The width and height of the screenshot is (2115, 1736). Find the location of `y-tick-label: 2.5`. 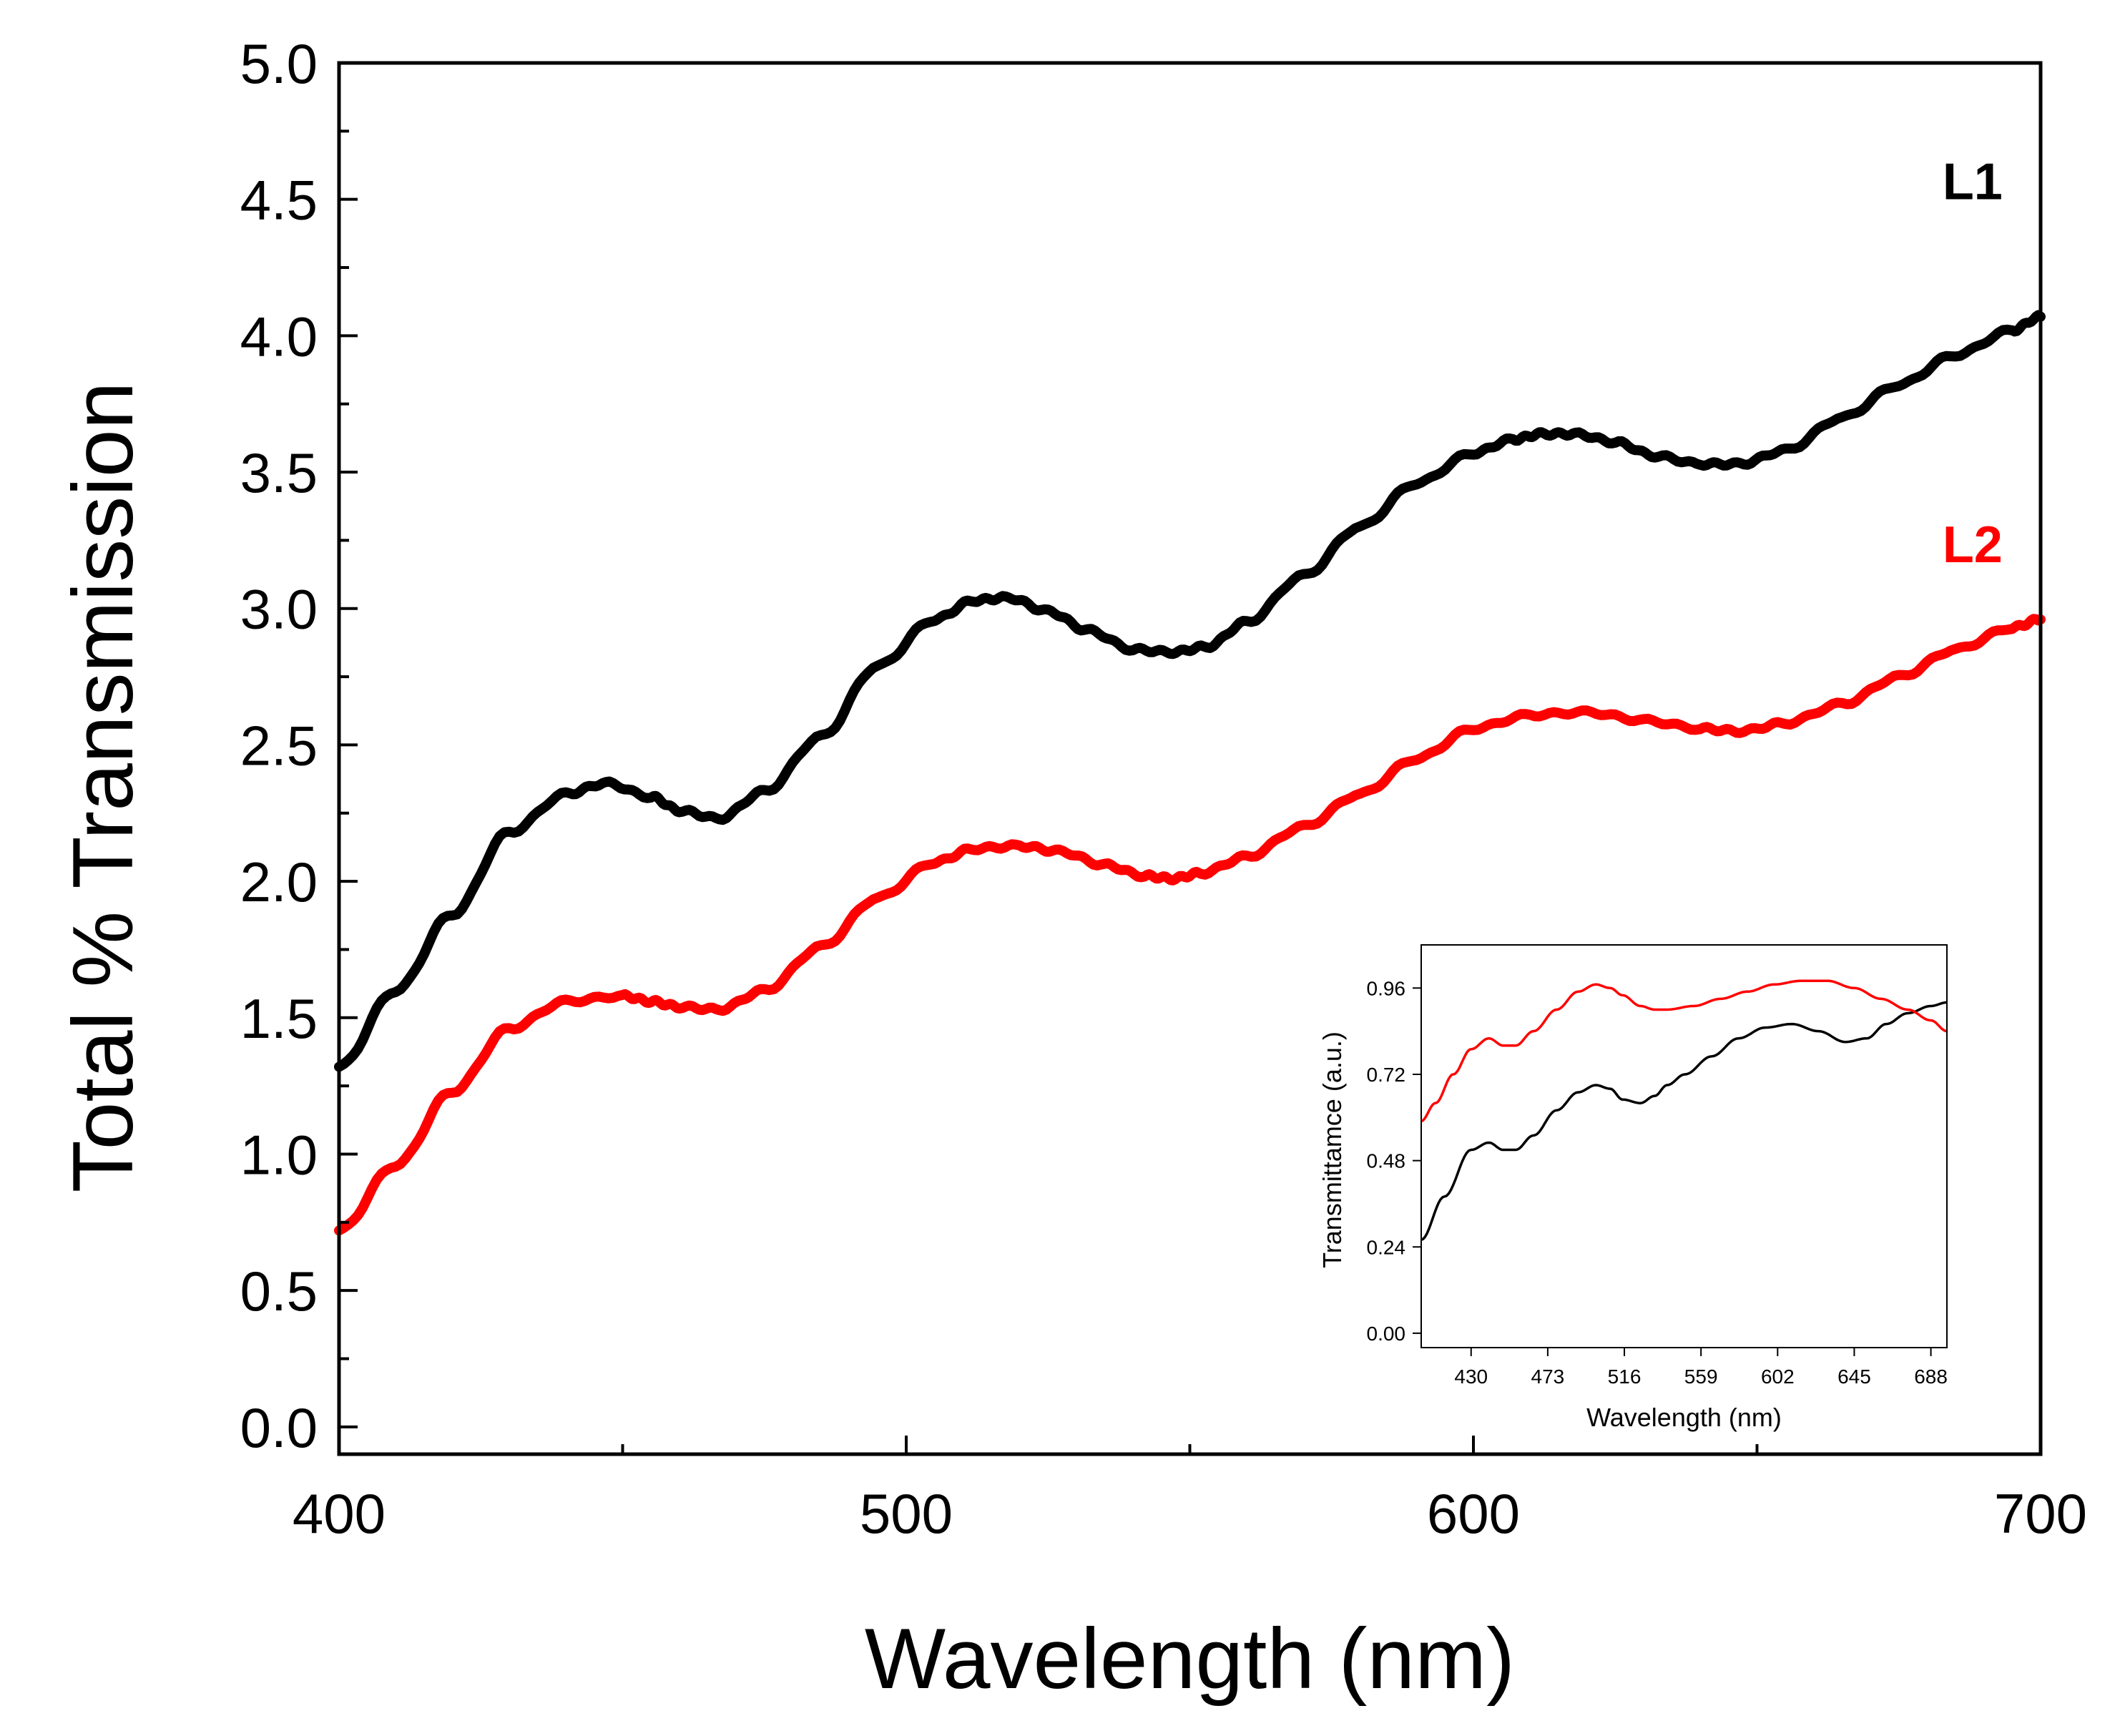

y-tick-label: 2.5 is located at coordinates (279, 745).